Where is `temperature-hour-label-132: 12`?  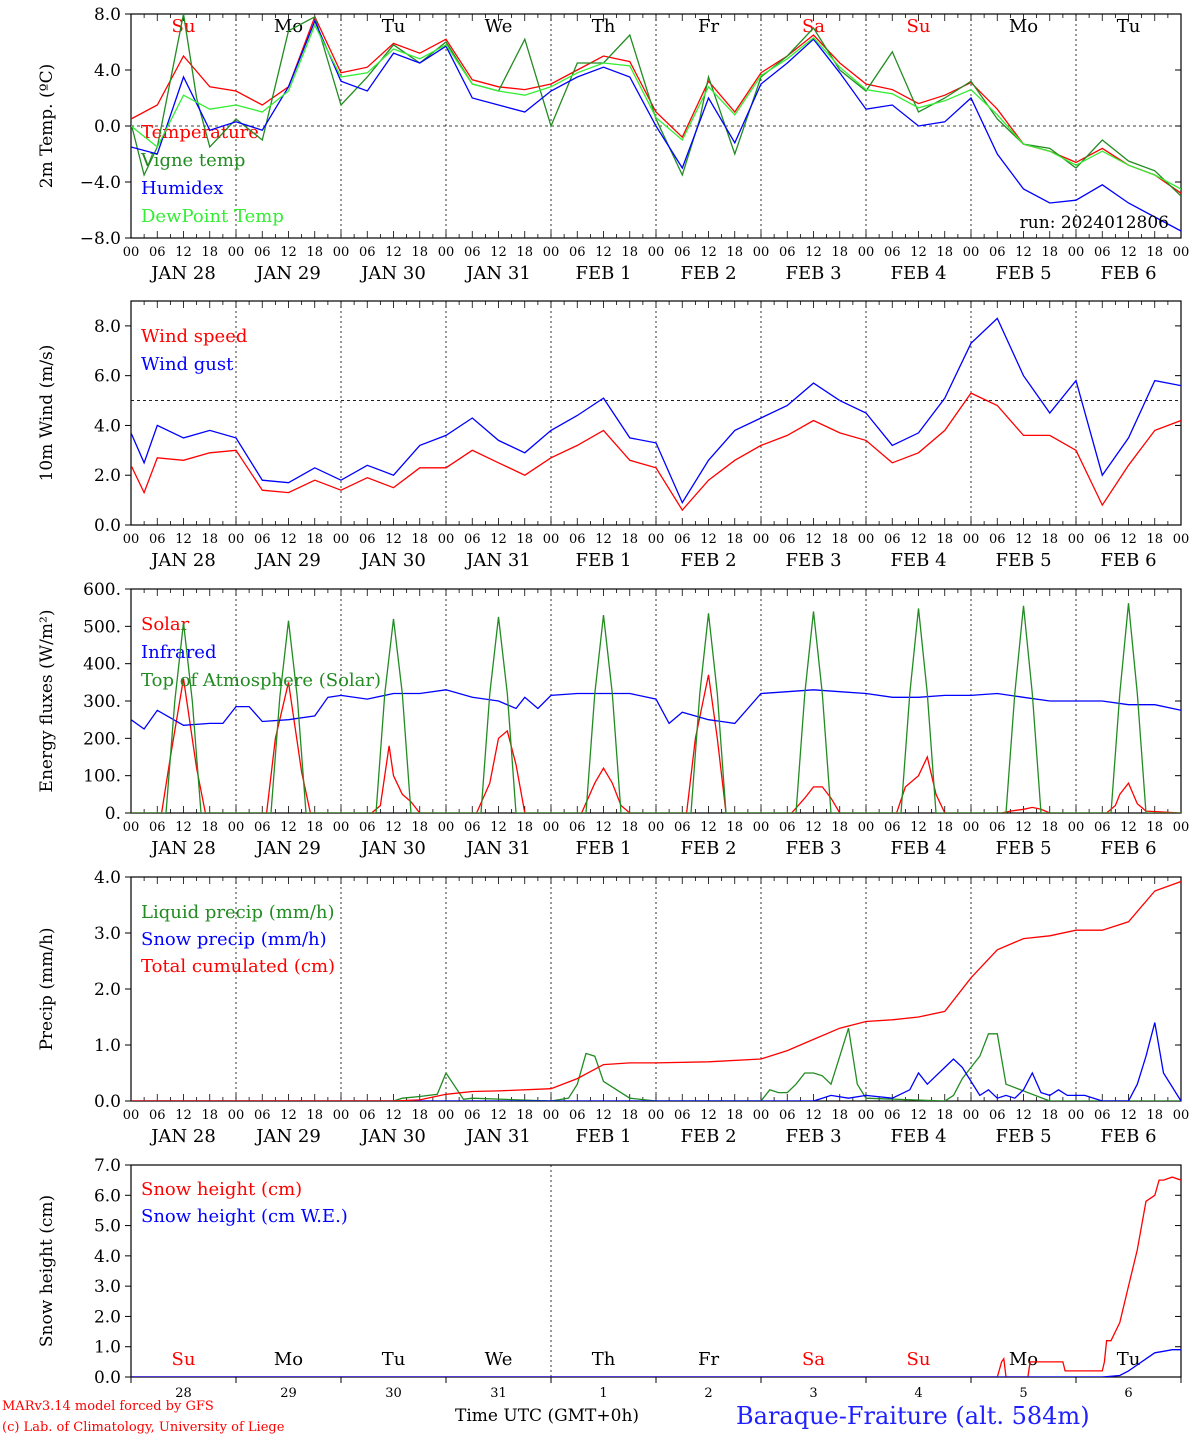
temperature-hour-label-132: 12 is located at coordinates (708, 252).